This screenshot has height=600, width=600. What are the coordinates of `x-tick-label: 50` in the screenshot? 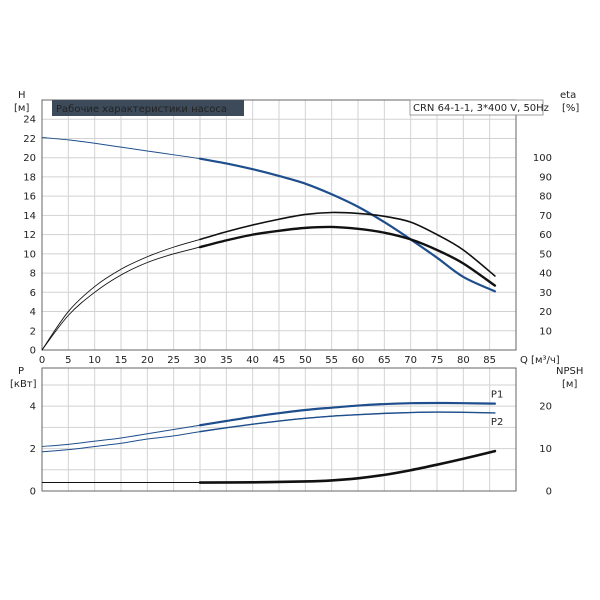 It's located at (305, 360).